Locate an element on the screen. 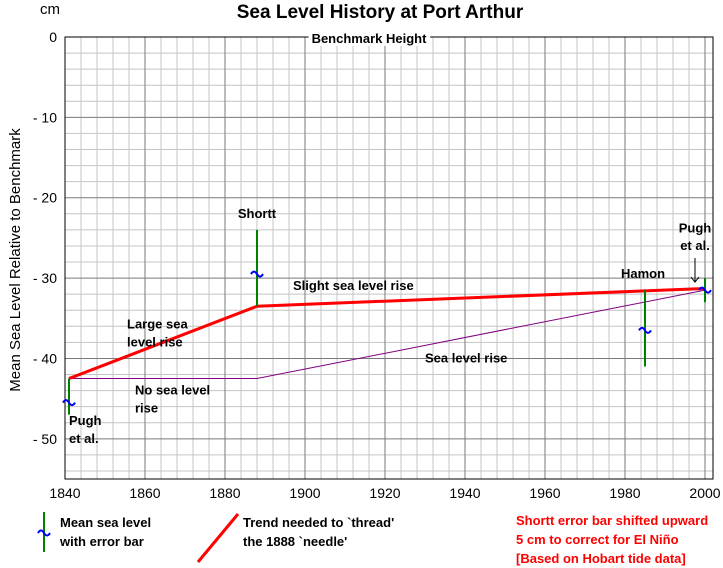 This screenshot has height=568, width=723. pugh-arrow-head is located at coordinates (695, 279).